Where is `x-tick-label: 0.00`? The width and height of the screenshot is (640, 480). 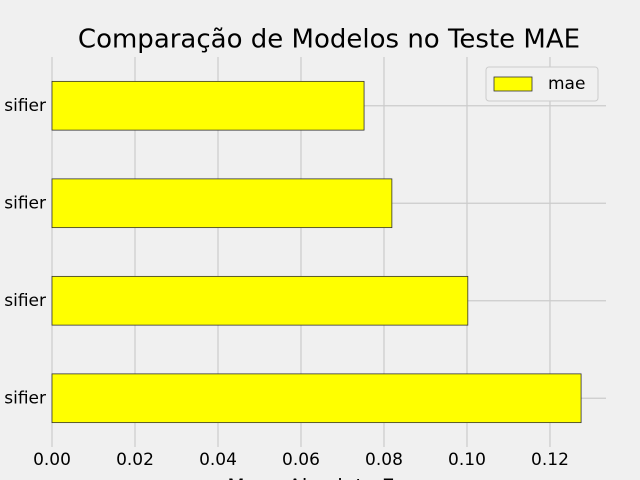
x-tick-label: 0.00 is located at coordinates (52, 460).